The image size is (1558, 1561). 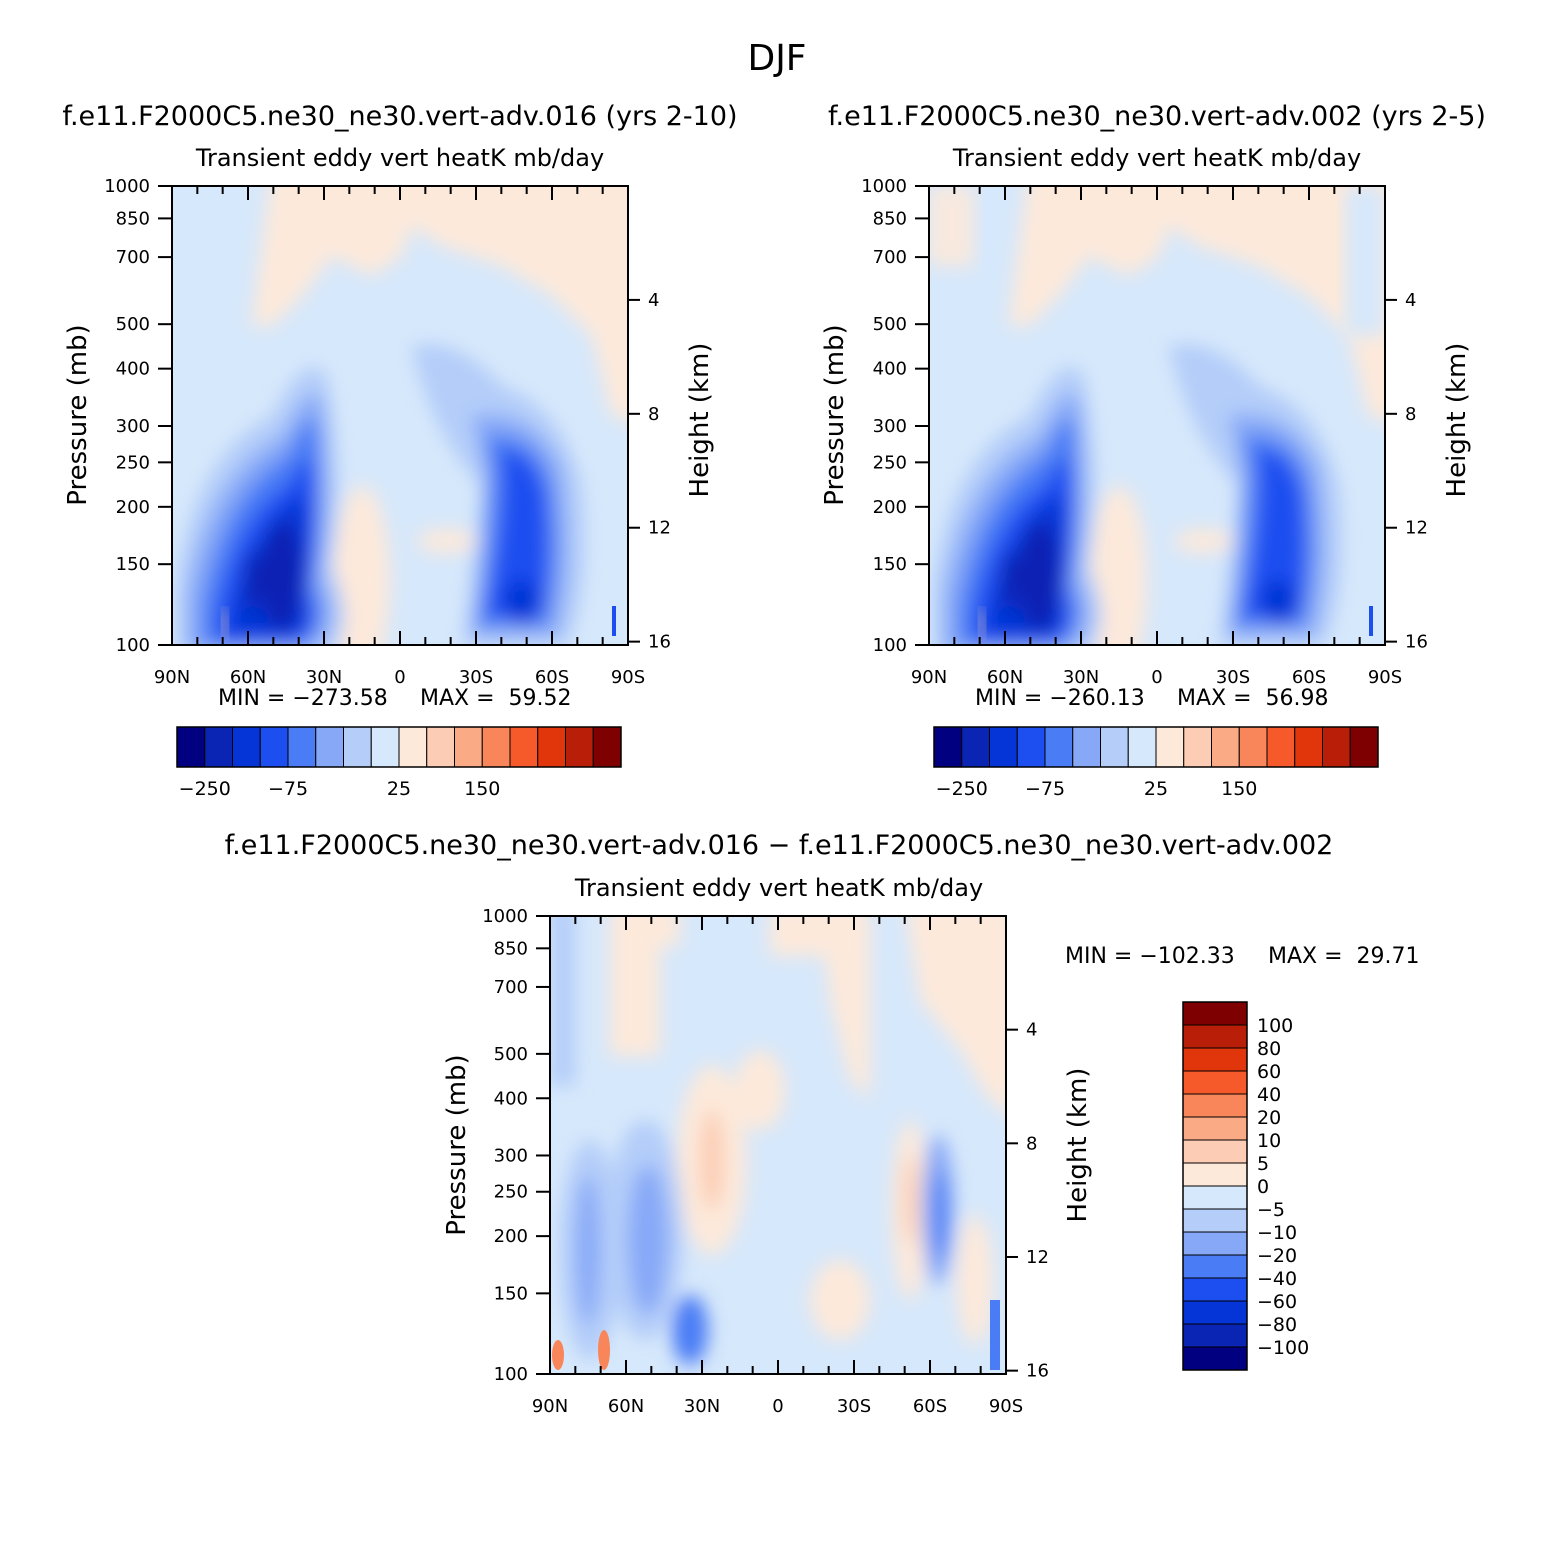 What do you see at coordinates (890, 564) in the screenshot?
I see `y-tick-label: 150` at bounding box center [890, 564].